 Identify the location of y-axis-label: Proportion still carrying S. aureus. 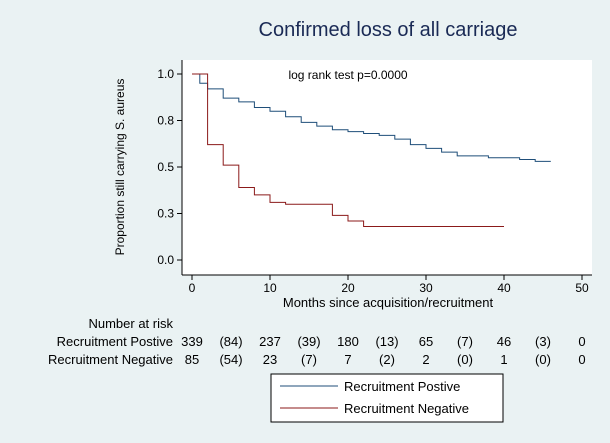
(120, 167).